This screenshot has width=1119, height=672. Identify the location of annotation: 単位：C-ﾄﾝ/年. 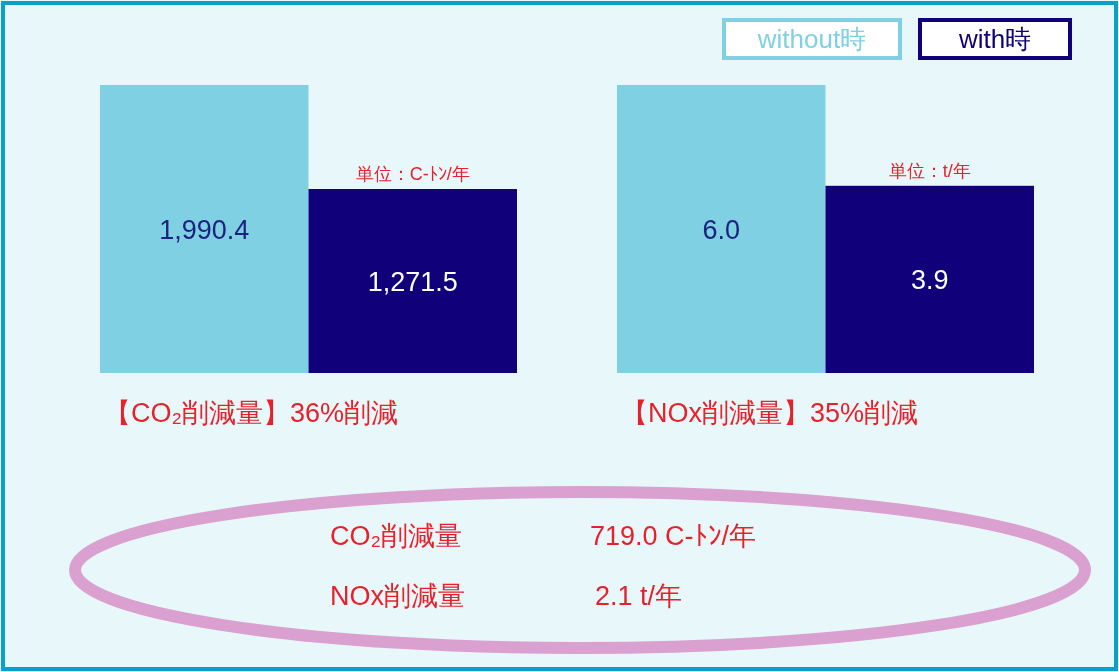
(412, 174).